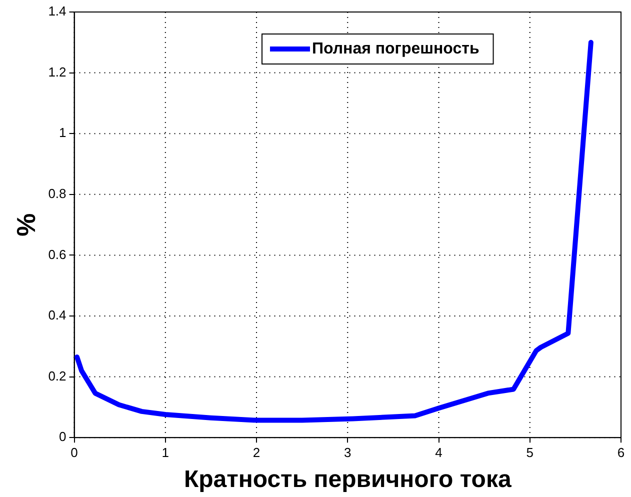 Image resolution: width=631 pixels, height=497 pixels. Describe the element at coordinates (57, 72) in the screenshot. I see `y-tick-label: 1.2` at that location.